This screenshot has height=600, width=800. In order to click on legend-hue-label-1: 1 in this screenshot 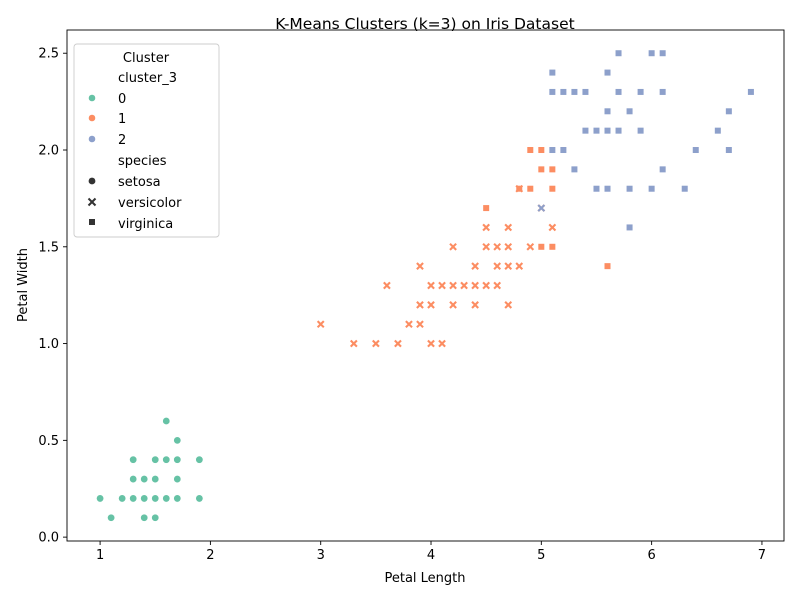, I will do `click(122, 119)`.